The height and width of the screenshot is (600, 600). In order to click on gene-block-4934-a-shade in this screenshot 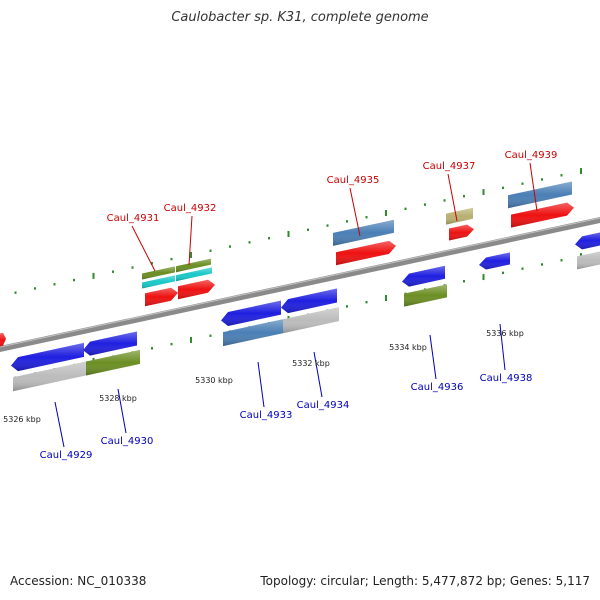, I will do `click(309, 301)`.